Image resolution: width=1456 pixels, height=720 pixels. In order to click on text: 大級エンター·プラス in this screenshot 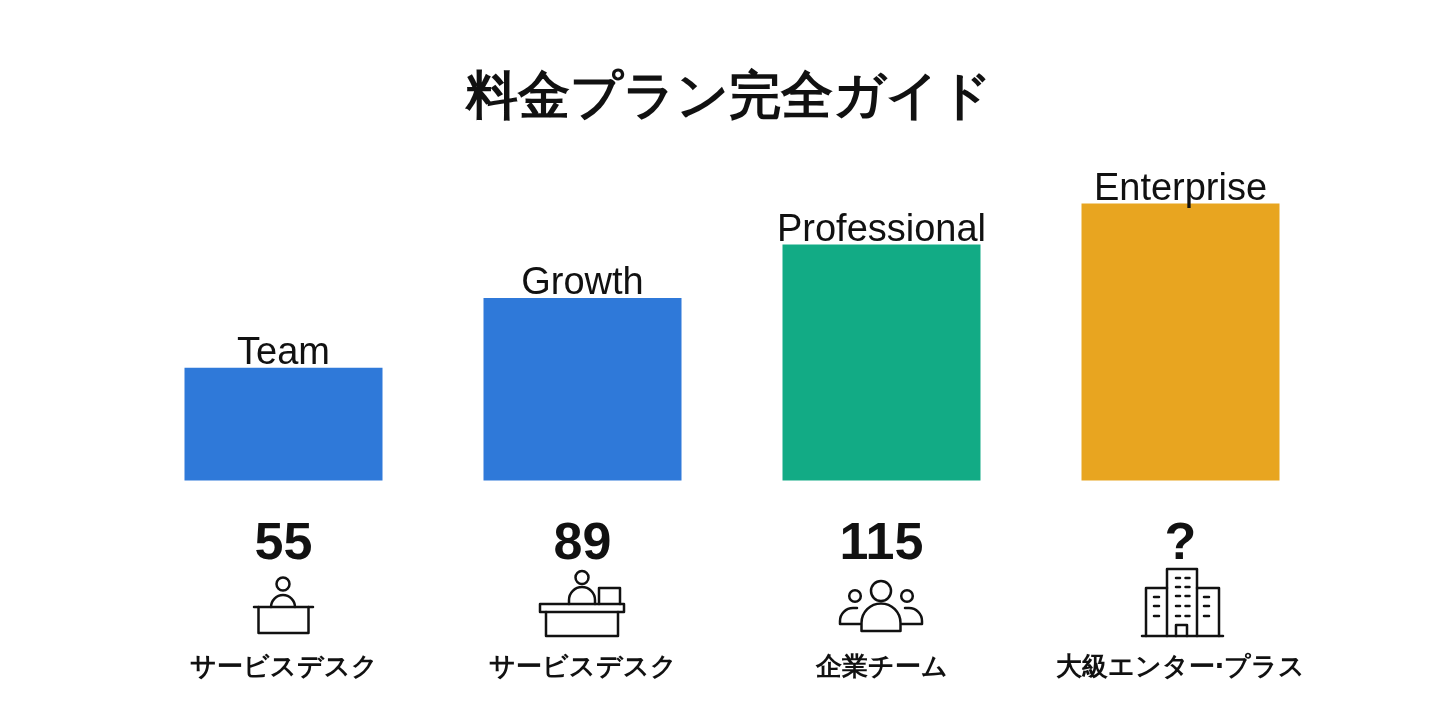, I will do `click(1180, 665)`.